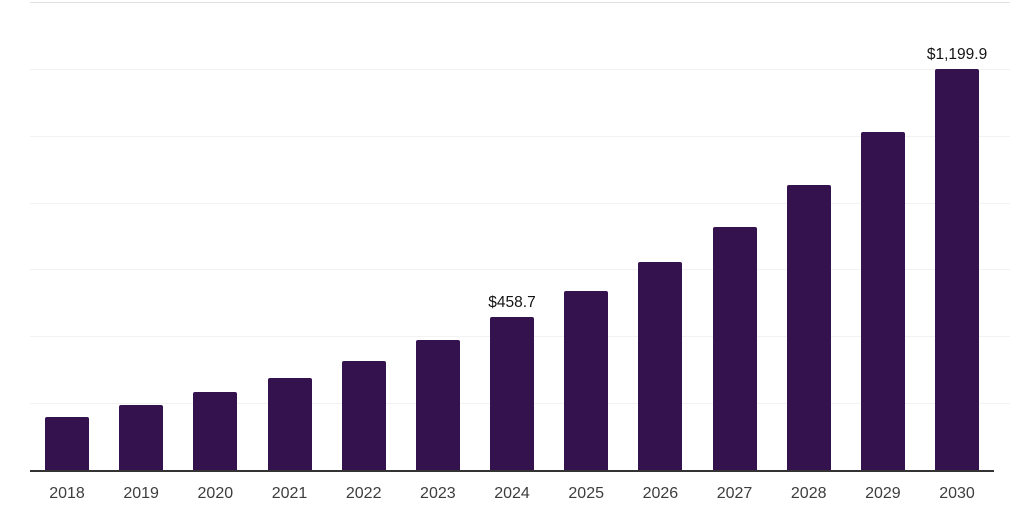 This screenshot has height=512, width=1024. Describe the element at coordinates (141, 437) in the screenshot. I see `bar-2019` at that location.